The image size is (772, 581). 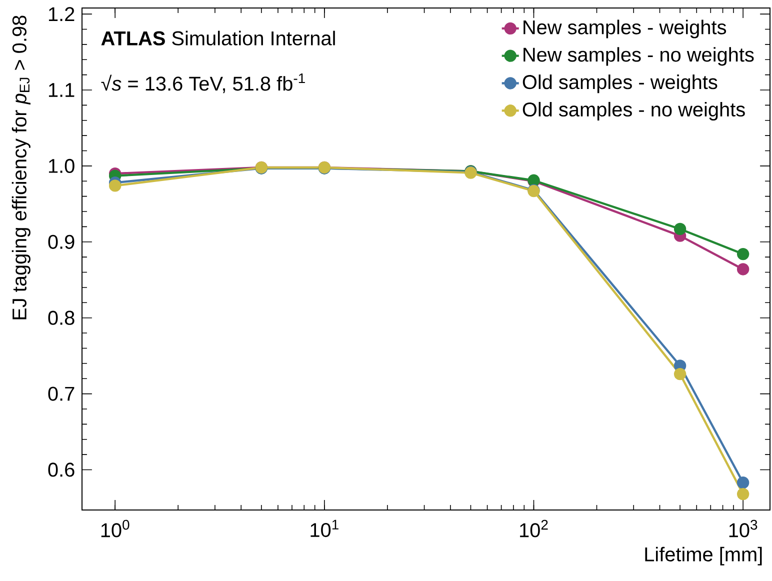 I want to click on y-tick-label: 0.6, so click(x=61, y=469).